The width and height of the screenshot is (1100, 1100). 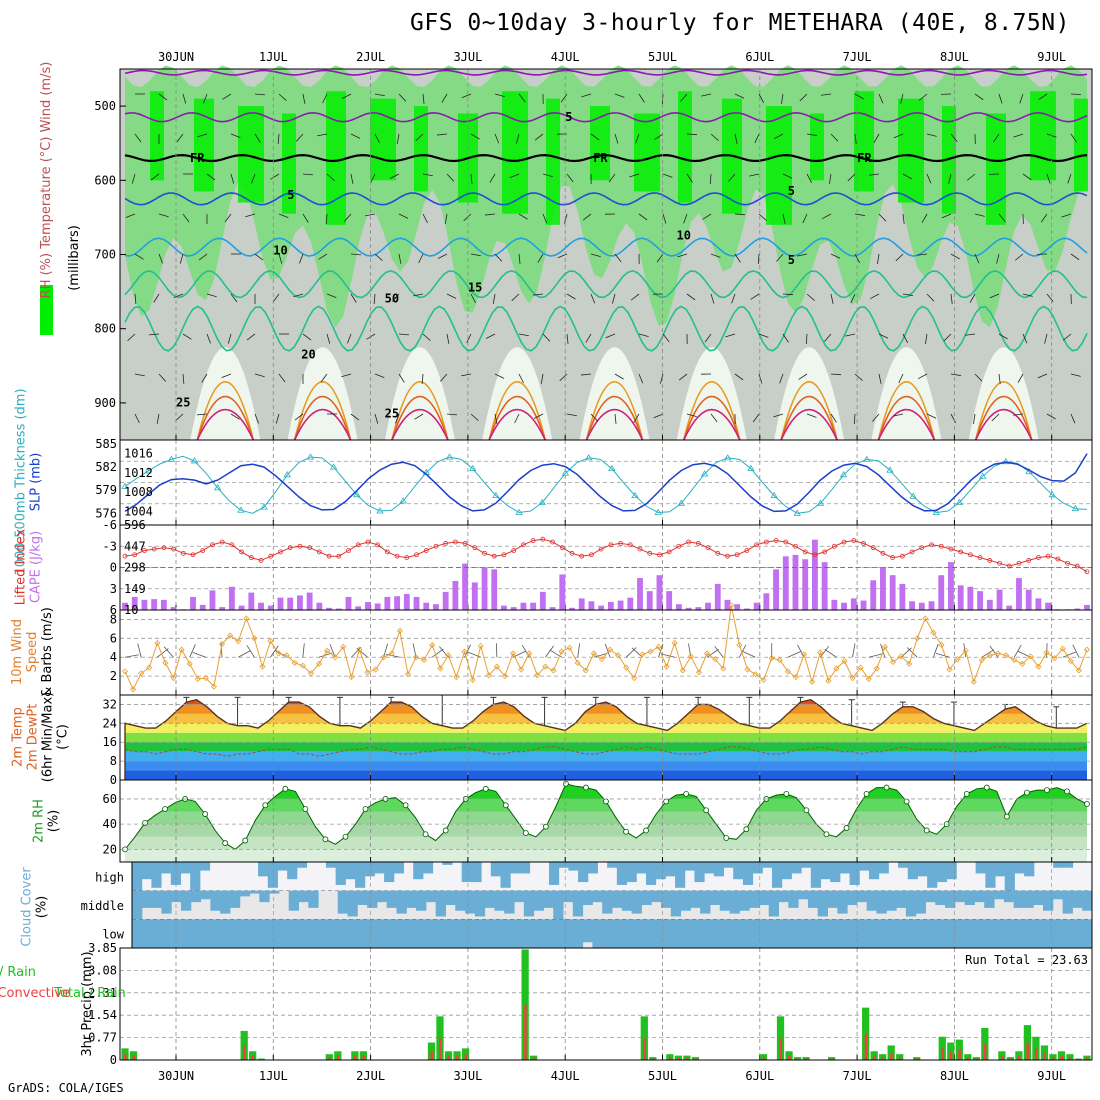 I want to click on y-tick-label: 900, so click(x=105, y=403).